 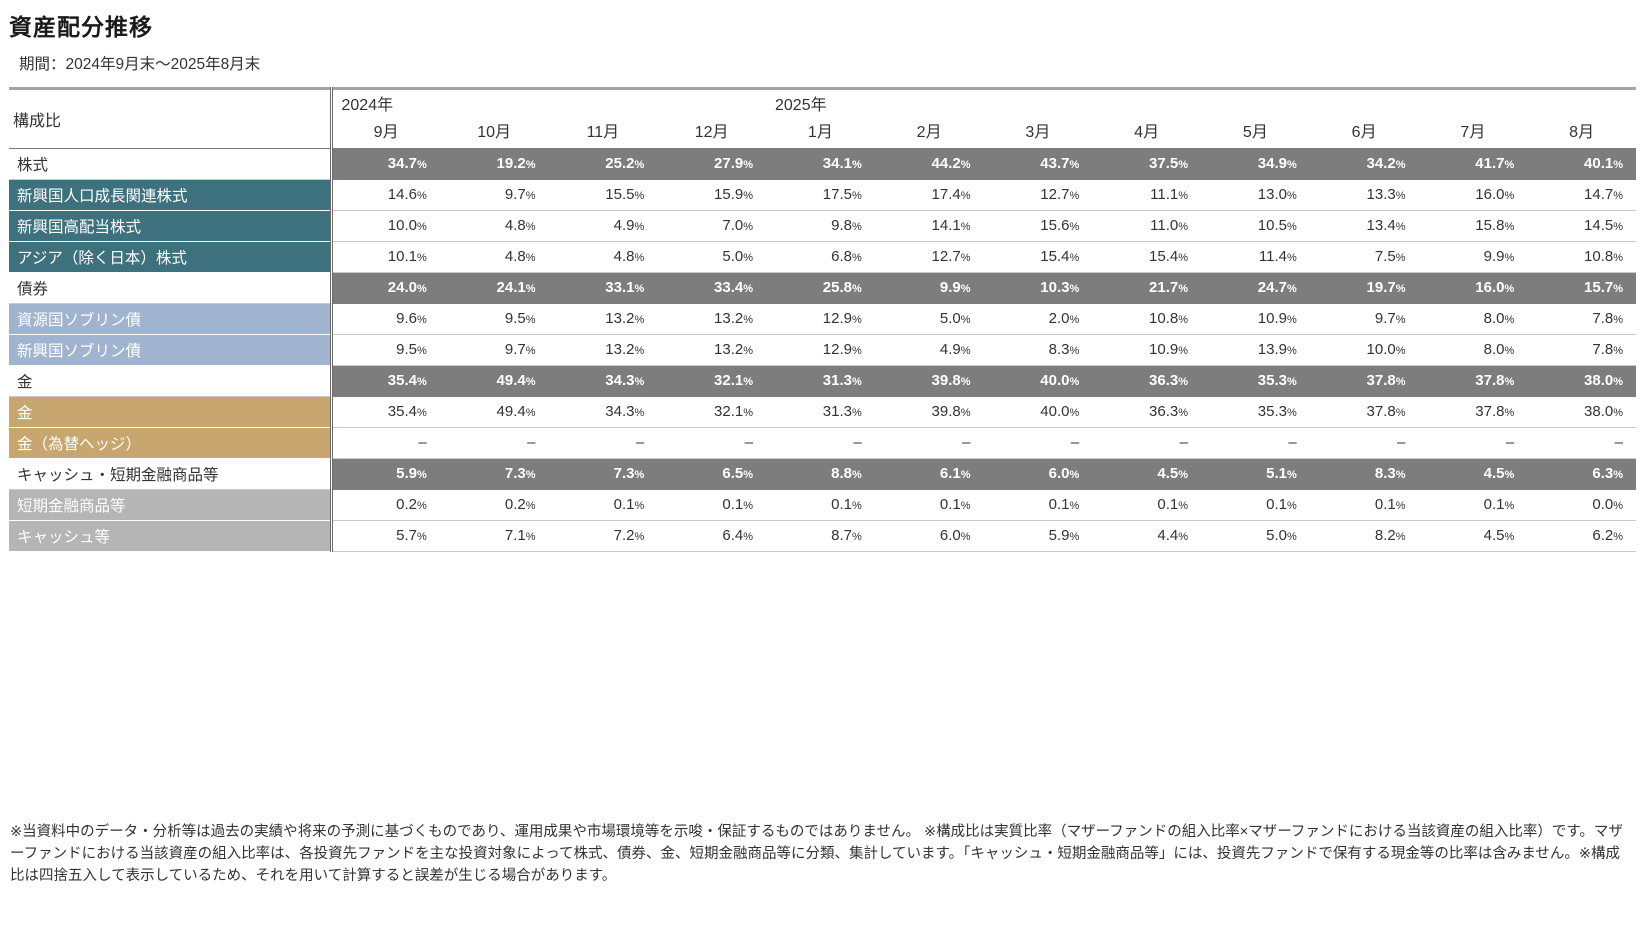 What do you see at coordinates (494, 319) in the screenshot?
I see `value-cell: 9.5%` at bounding box center [494, 319].